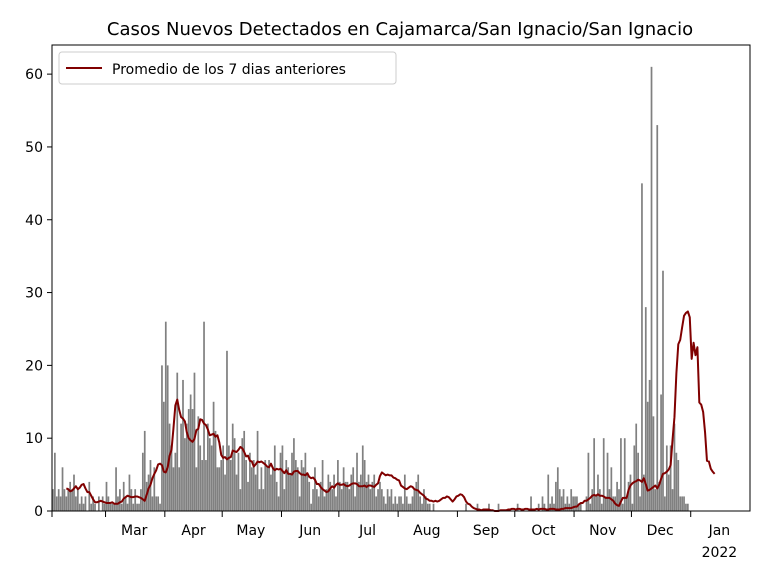 Image resolution: width=768 pixels, height=576 pixels. What do you see at coordinates (34, 148) in the screenshot?
I see `y-tick-label: 50` at bounding box center [34, 148].